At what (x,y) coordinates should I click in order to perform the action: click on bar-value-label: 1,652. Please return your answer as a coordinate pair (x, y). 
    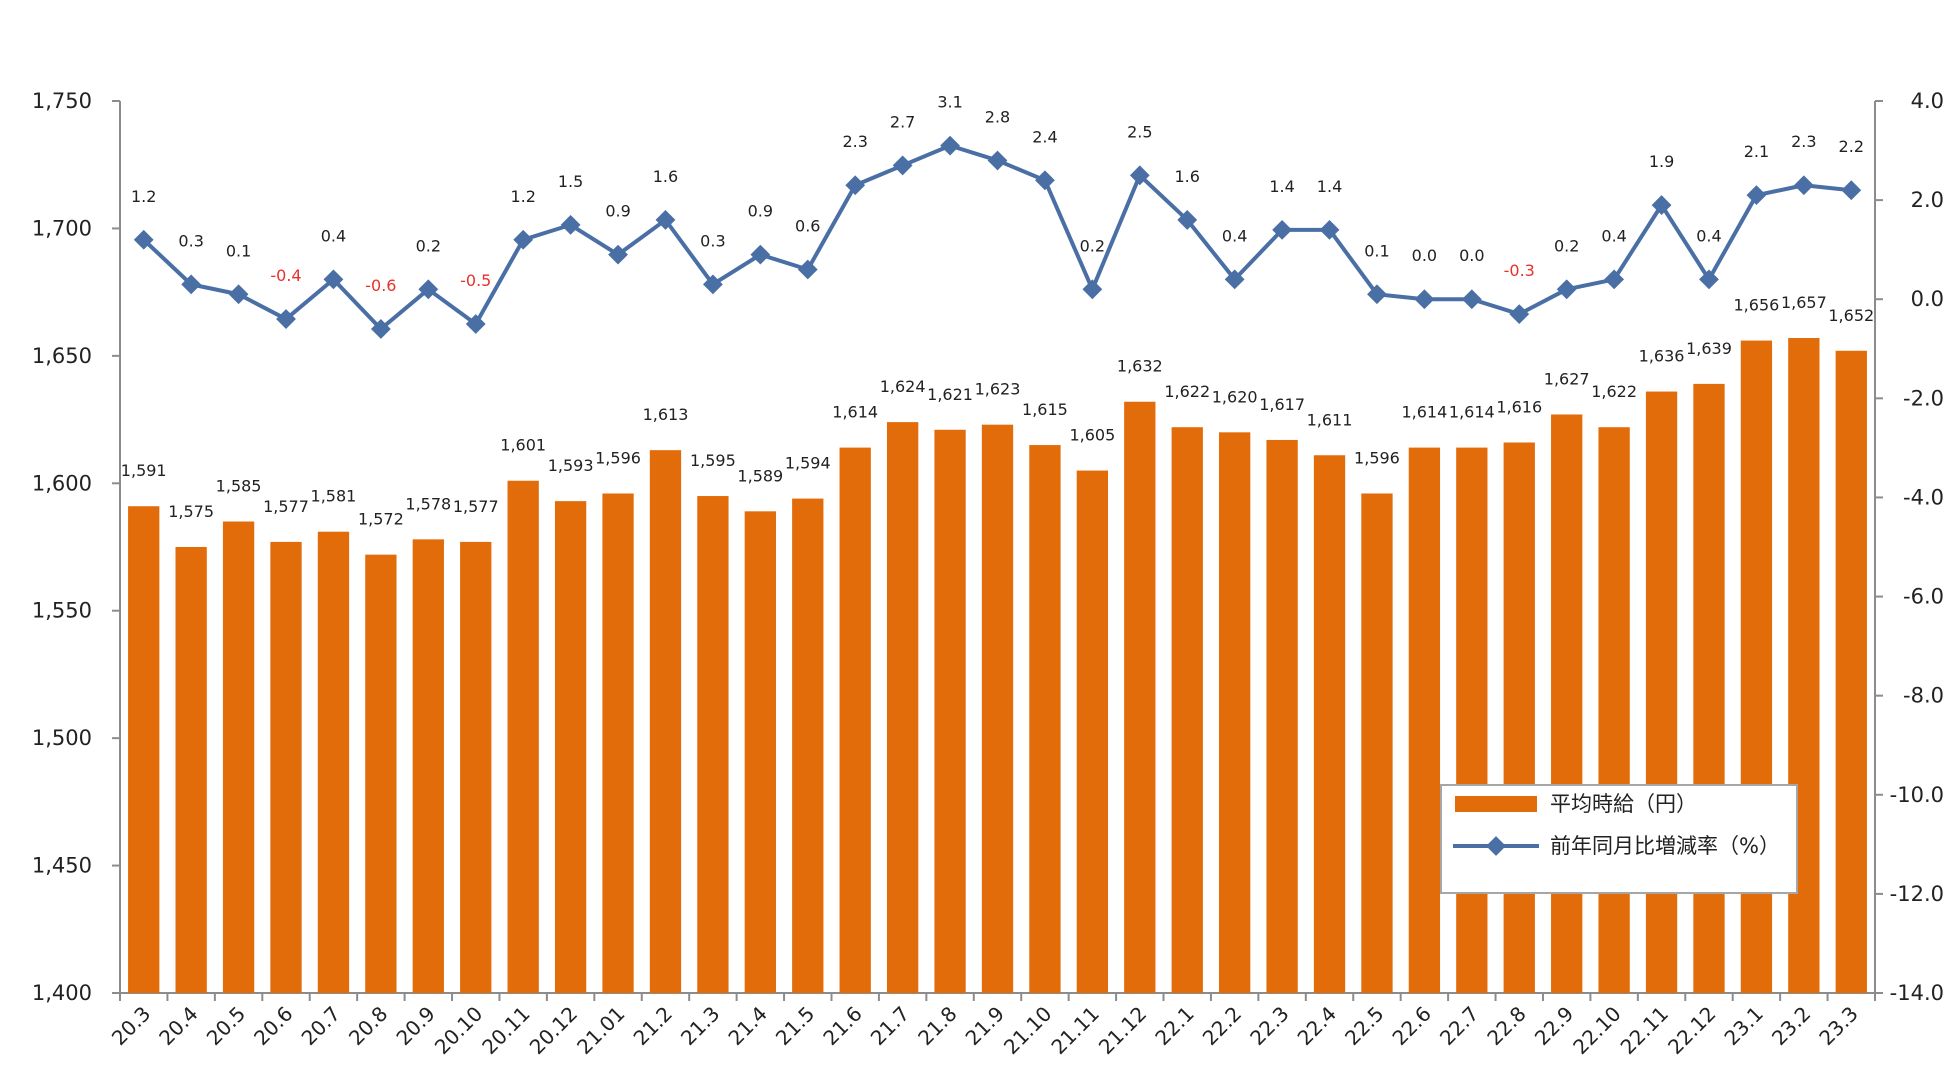
    Looking at the image, I should click on (1851, 315).